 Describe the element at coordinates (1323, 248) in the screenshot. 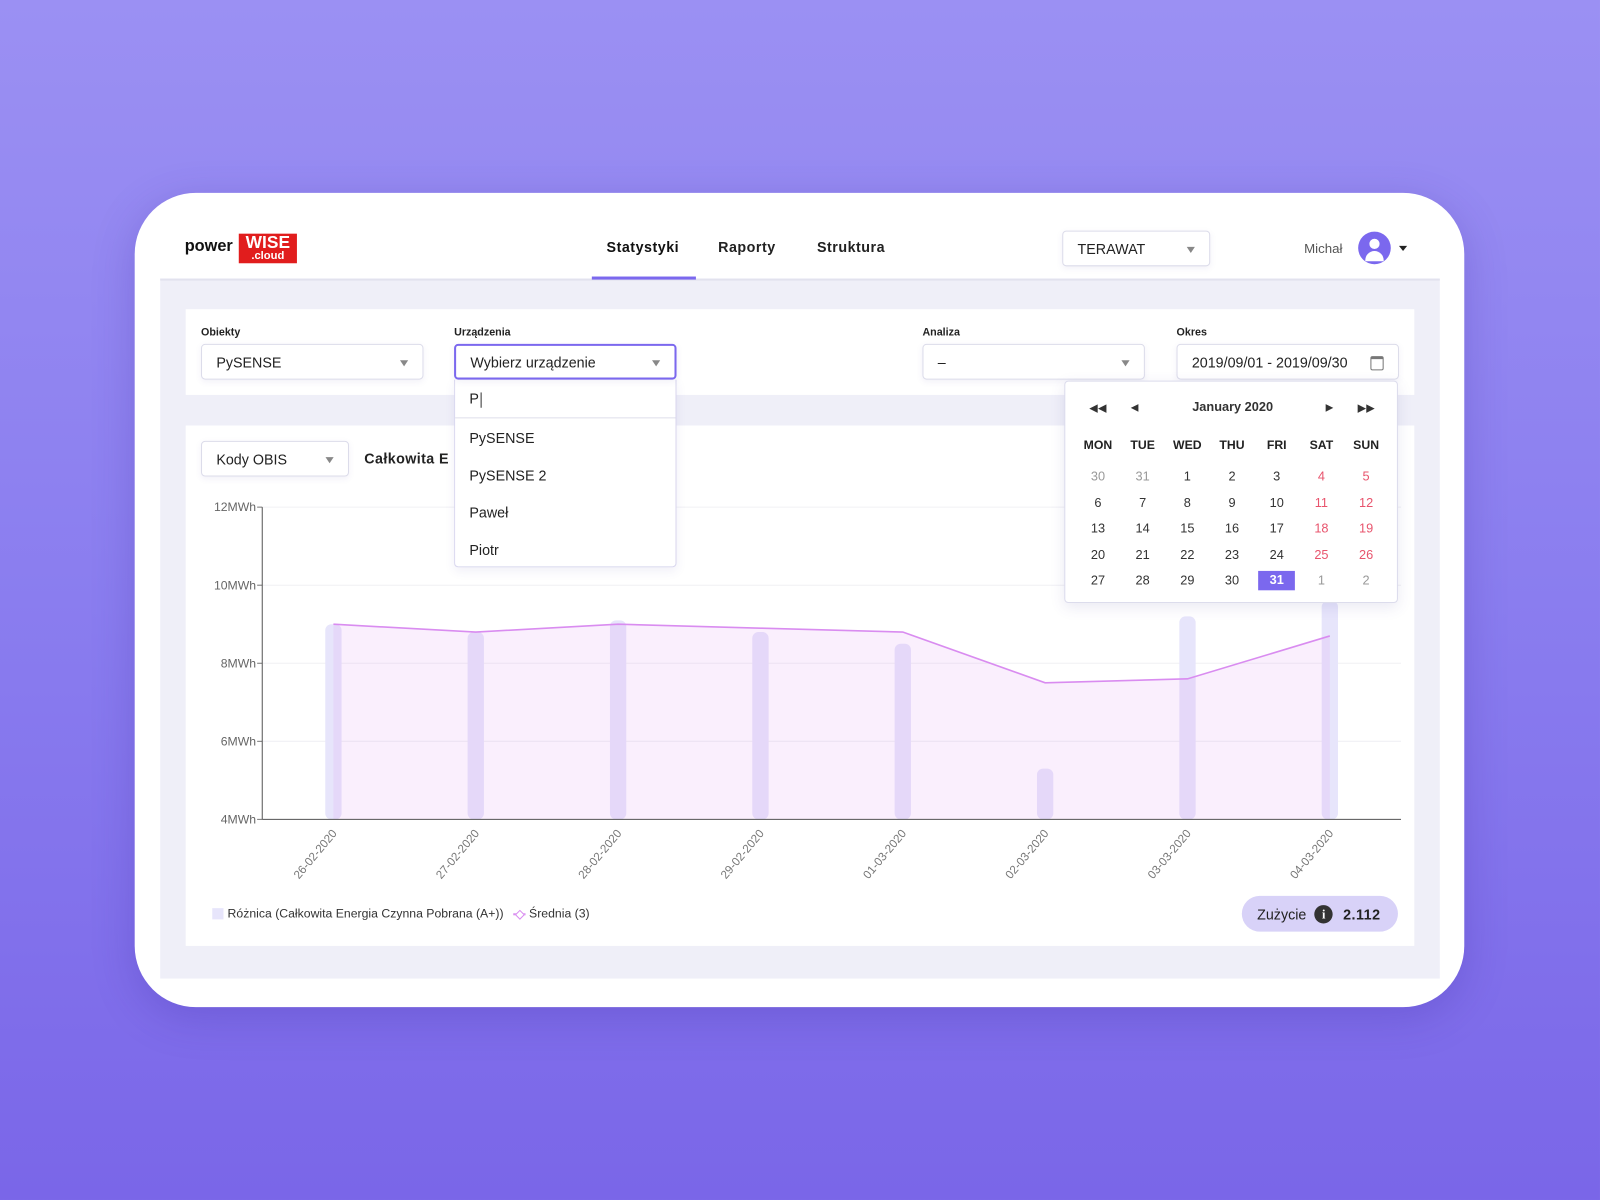

I see `user-name: Michał` at that location.